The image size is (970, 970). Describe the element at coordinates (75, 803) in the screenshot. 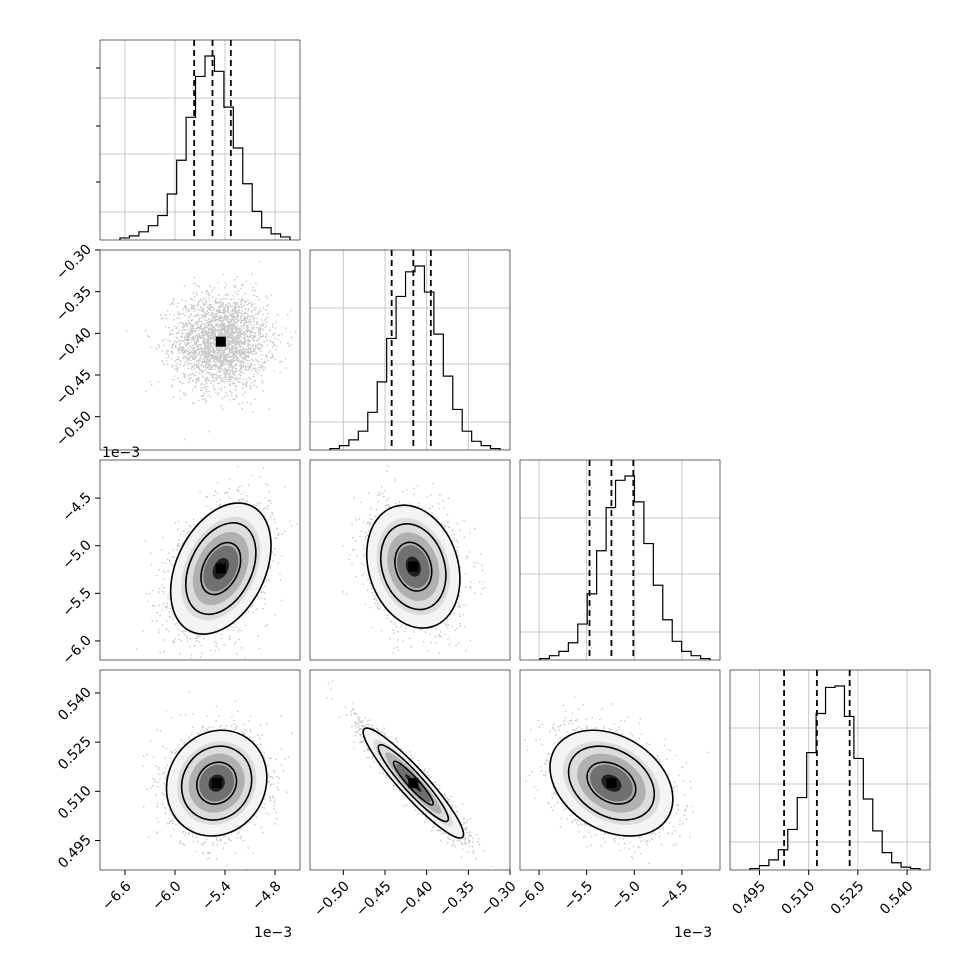

I see `y-tick-label: 0.510` at that location.